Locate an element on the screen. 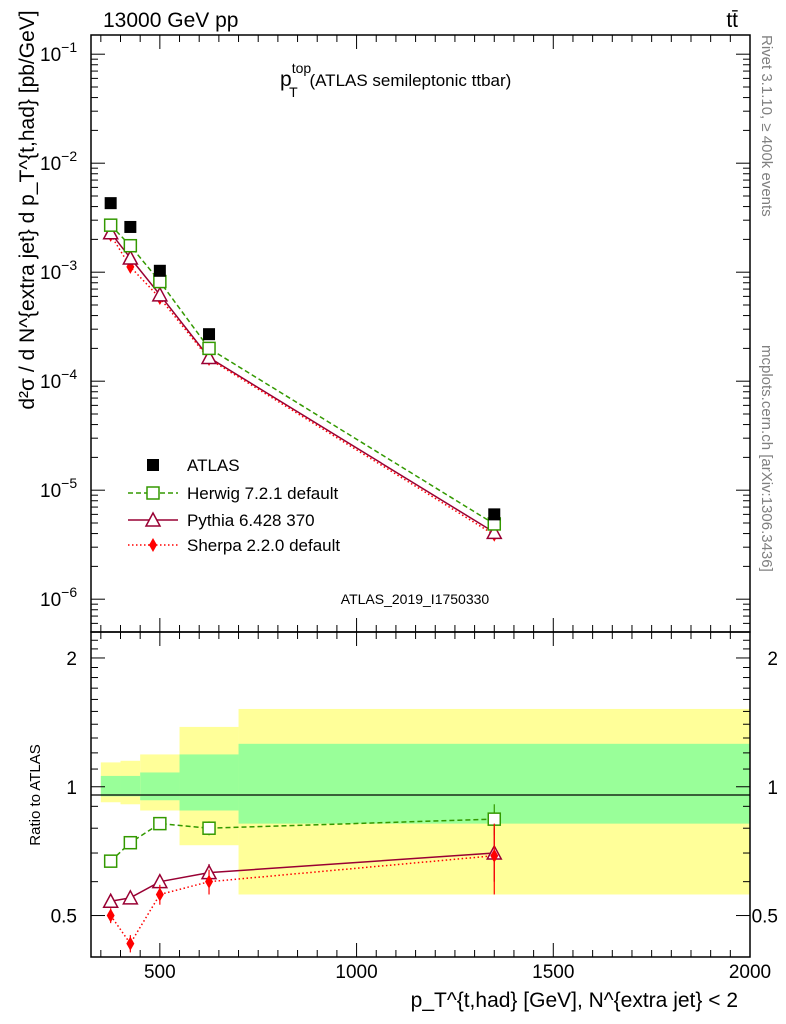  legend-atlas-label: ATLAS is located at coordinates (213, 465).